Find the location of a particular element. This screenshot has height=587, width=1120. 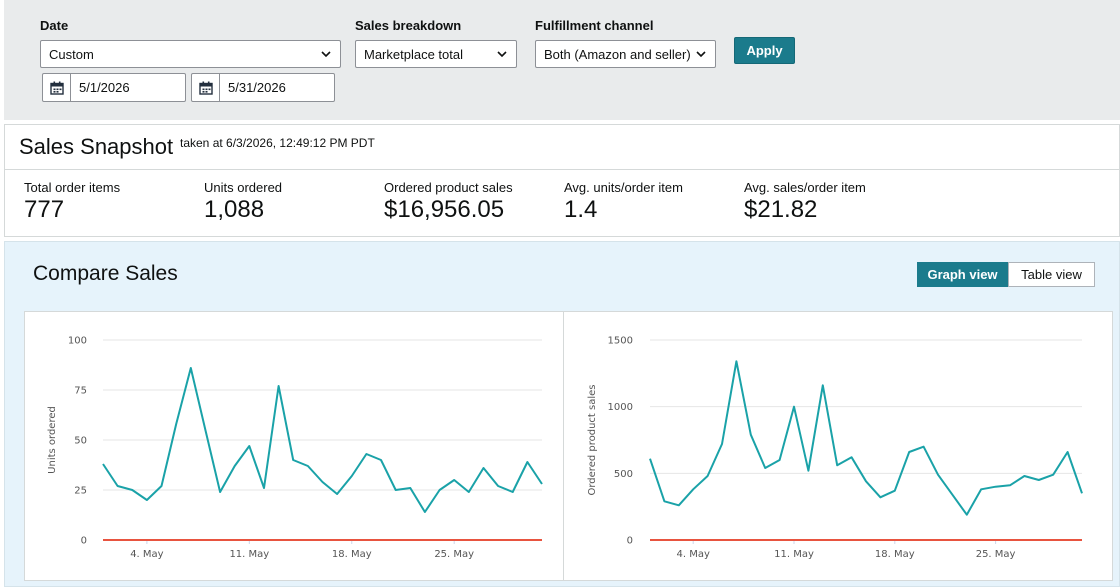

y-tick-label: 75 is located at coordinates (80, 391).